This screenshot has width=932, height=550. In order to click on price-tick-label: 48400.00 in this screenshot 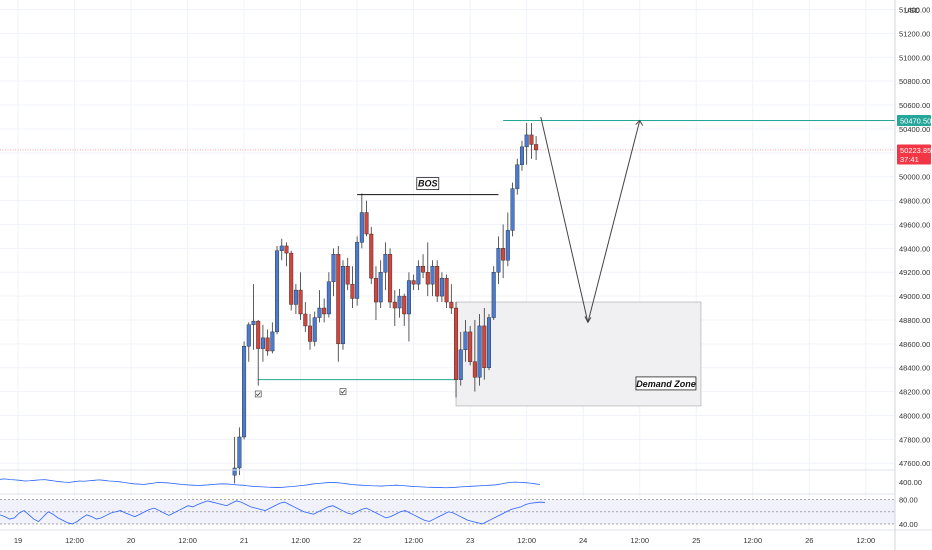, I will do `click(914, 368)`.